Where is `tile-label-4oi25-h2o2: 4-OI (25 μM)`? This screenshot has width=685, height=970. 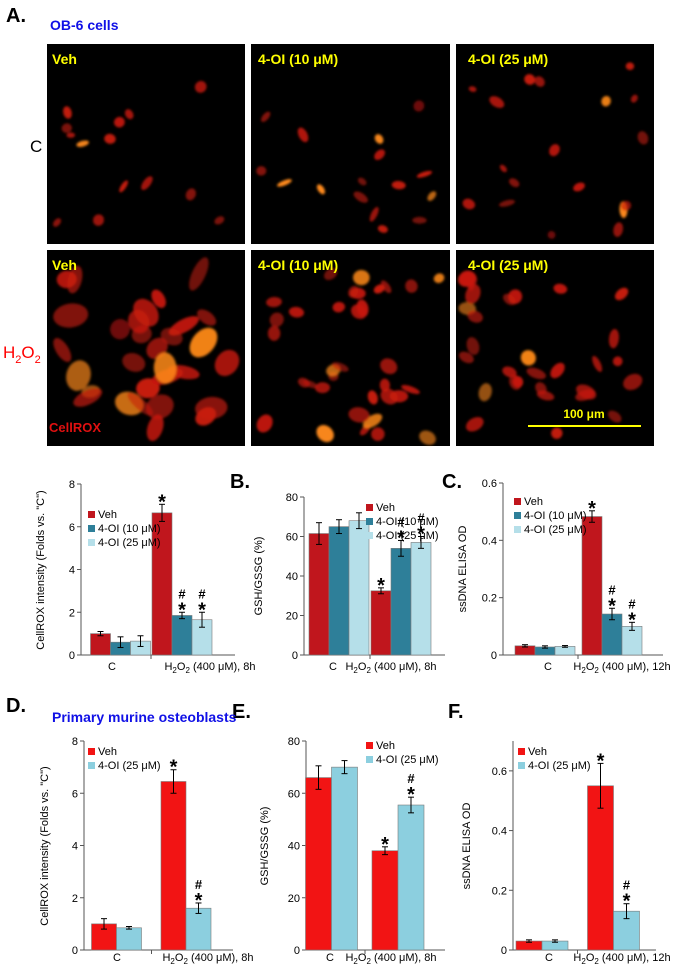 tile-label-4oi25-h2o2: 4-OI (25 μM) is located at coordinates (508, 265).